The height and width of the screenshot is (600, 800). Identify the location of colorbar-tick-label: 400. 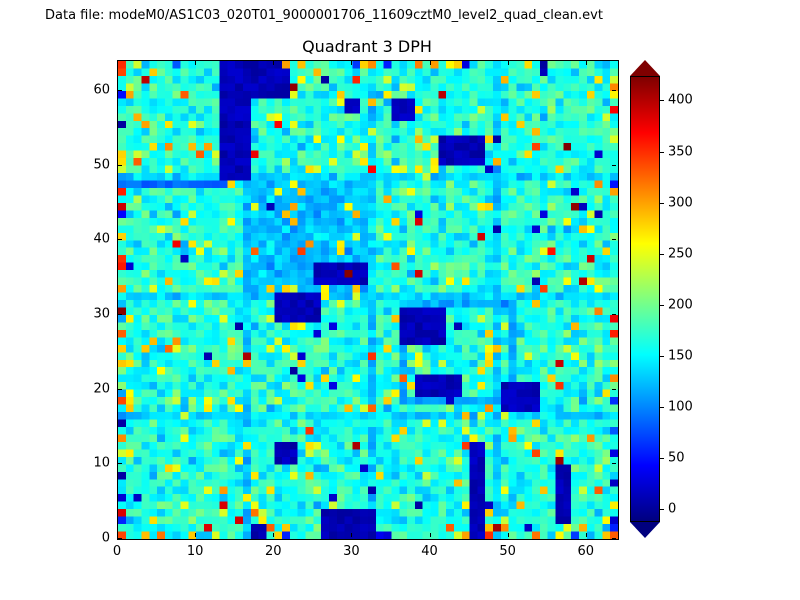
(680, 100).